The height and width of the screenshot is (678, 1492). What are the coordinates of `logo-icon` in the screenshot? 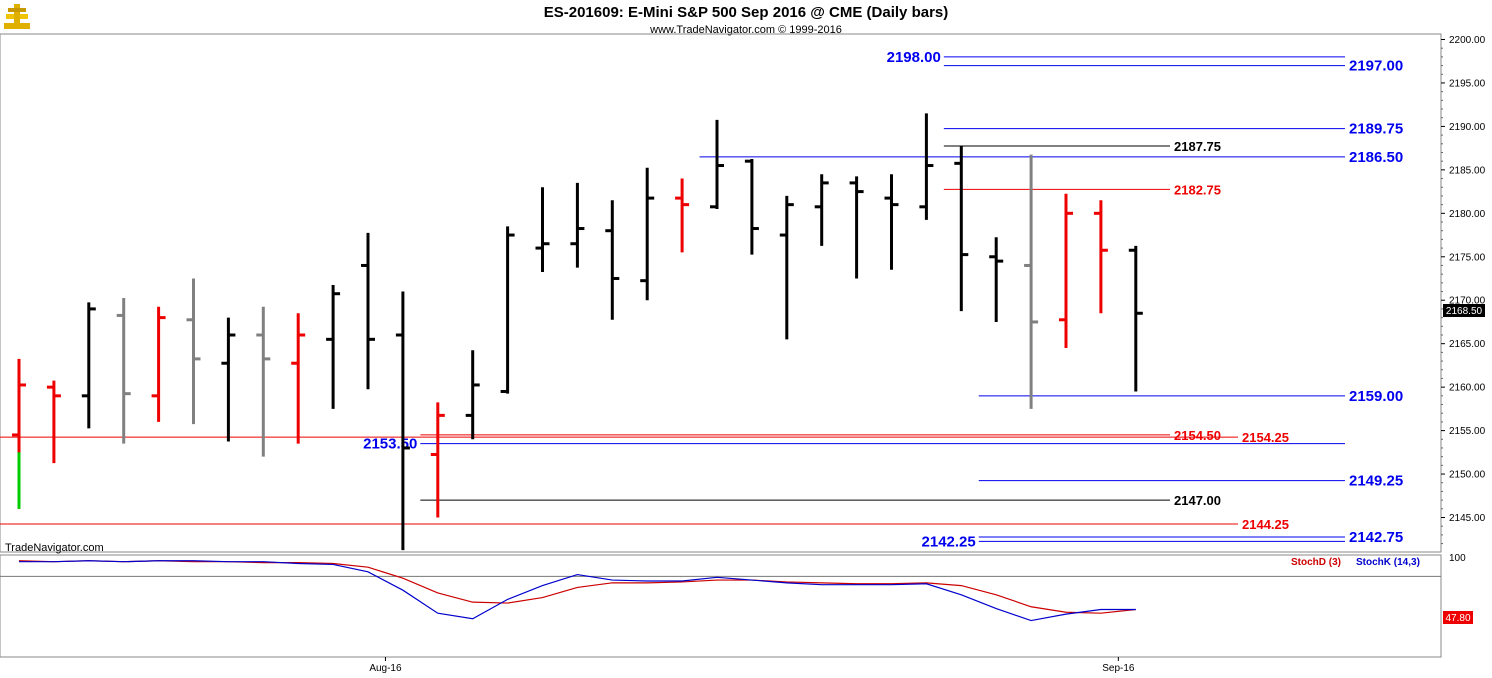 It's located at (17, 16).